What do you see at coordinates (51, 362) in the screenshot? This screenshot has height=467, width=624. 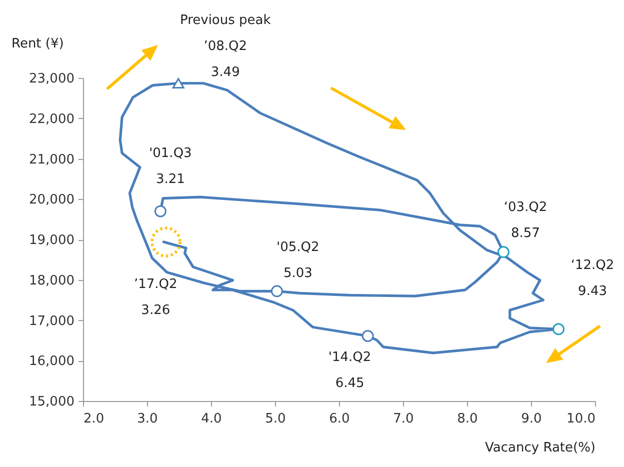 I see `y-tick-label: 16,000` at bounding box center [51, 362].